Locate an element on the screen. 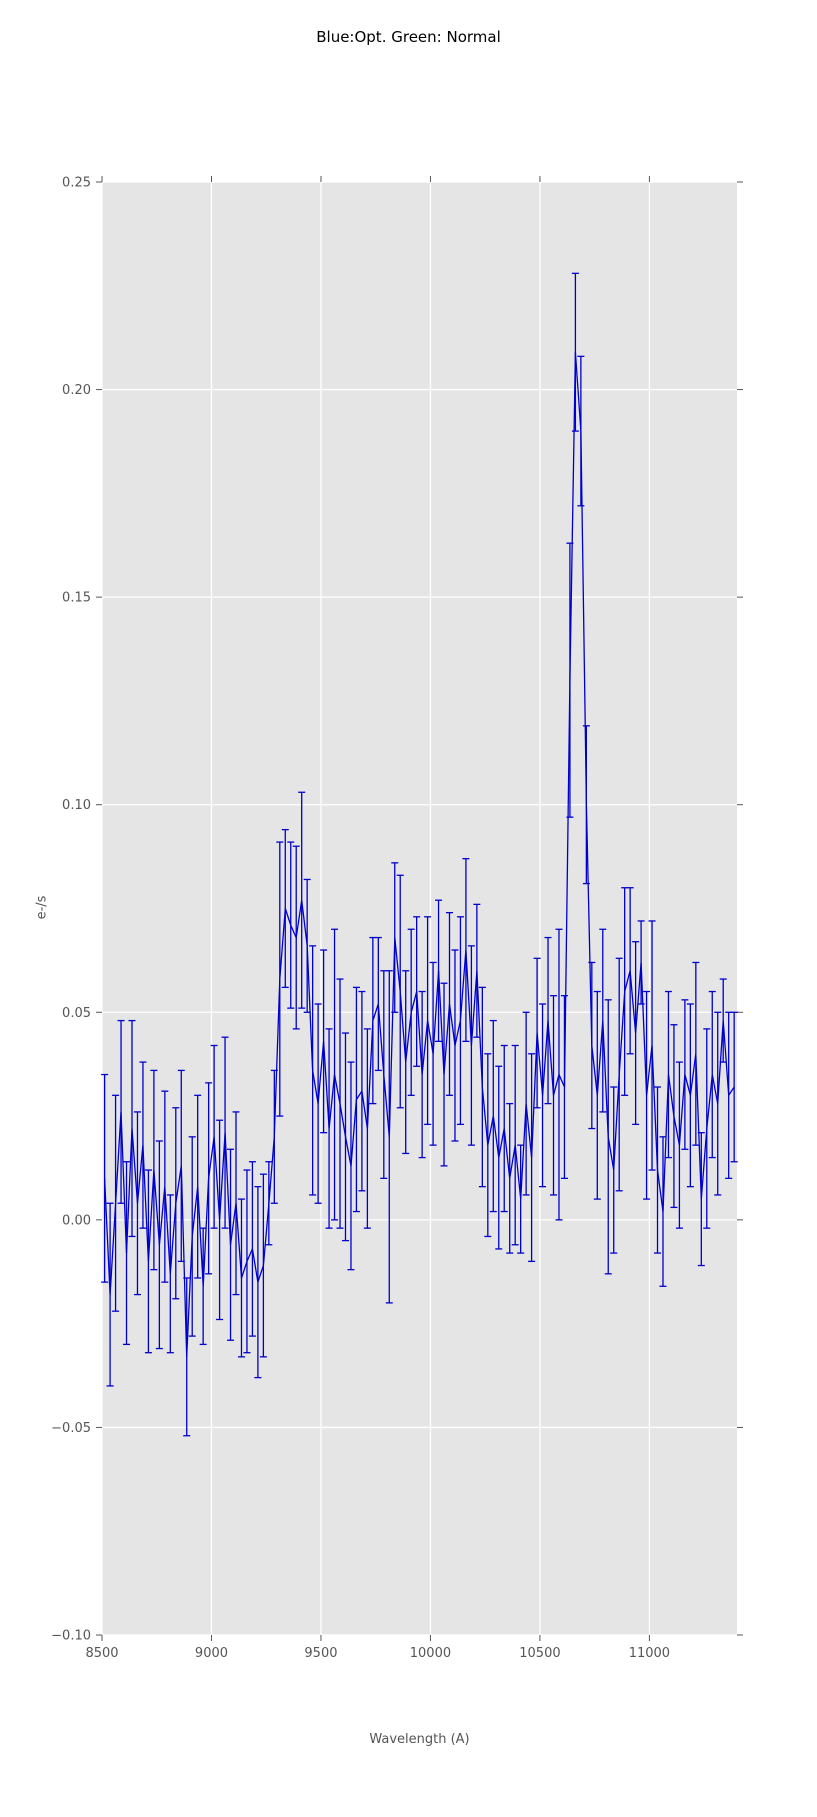  y-tick-label: 0.00 is located at coordinates (76, 1220).